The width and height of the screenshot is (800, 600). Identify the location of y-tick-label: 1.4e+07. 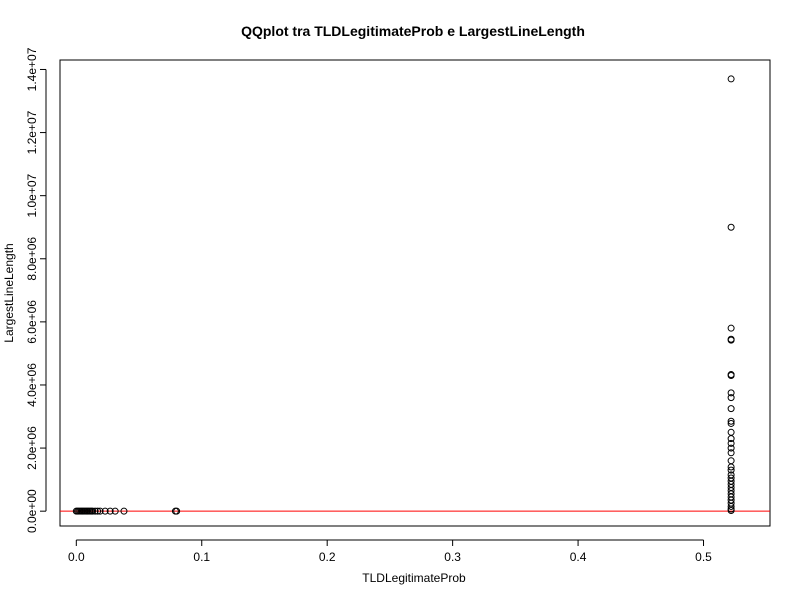
(32, 69).